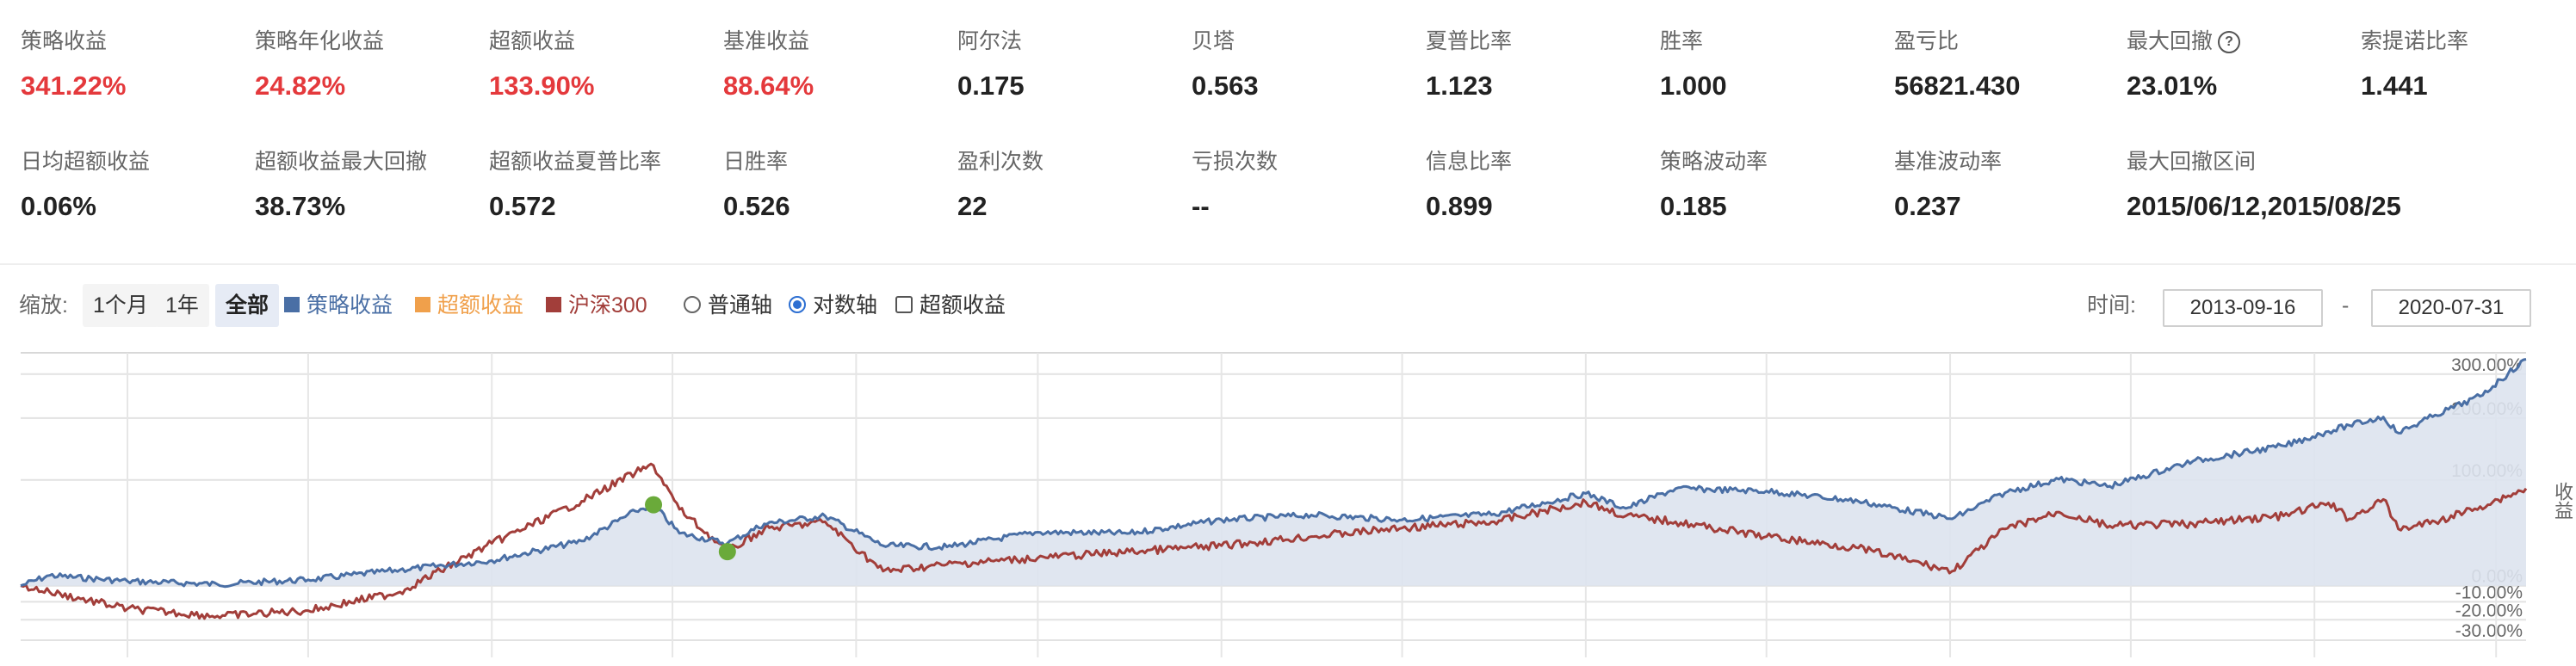  I want to click on metric-11: 日均超额收益 0.06%, so click(137, 183).